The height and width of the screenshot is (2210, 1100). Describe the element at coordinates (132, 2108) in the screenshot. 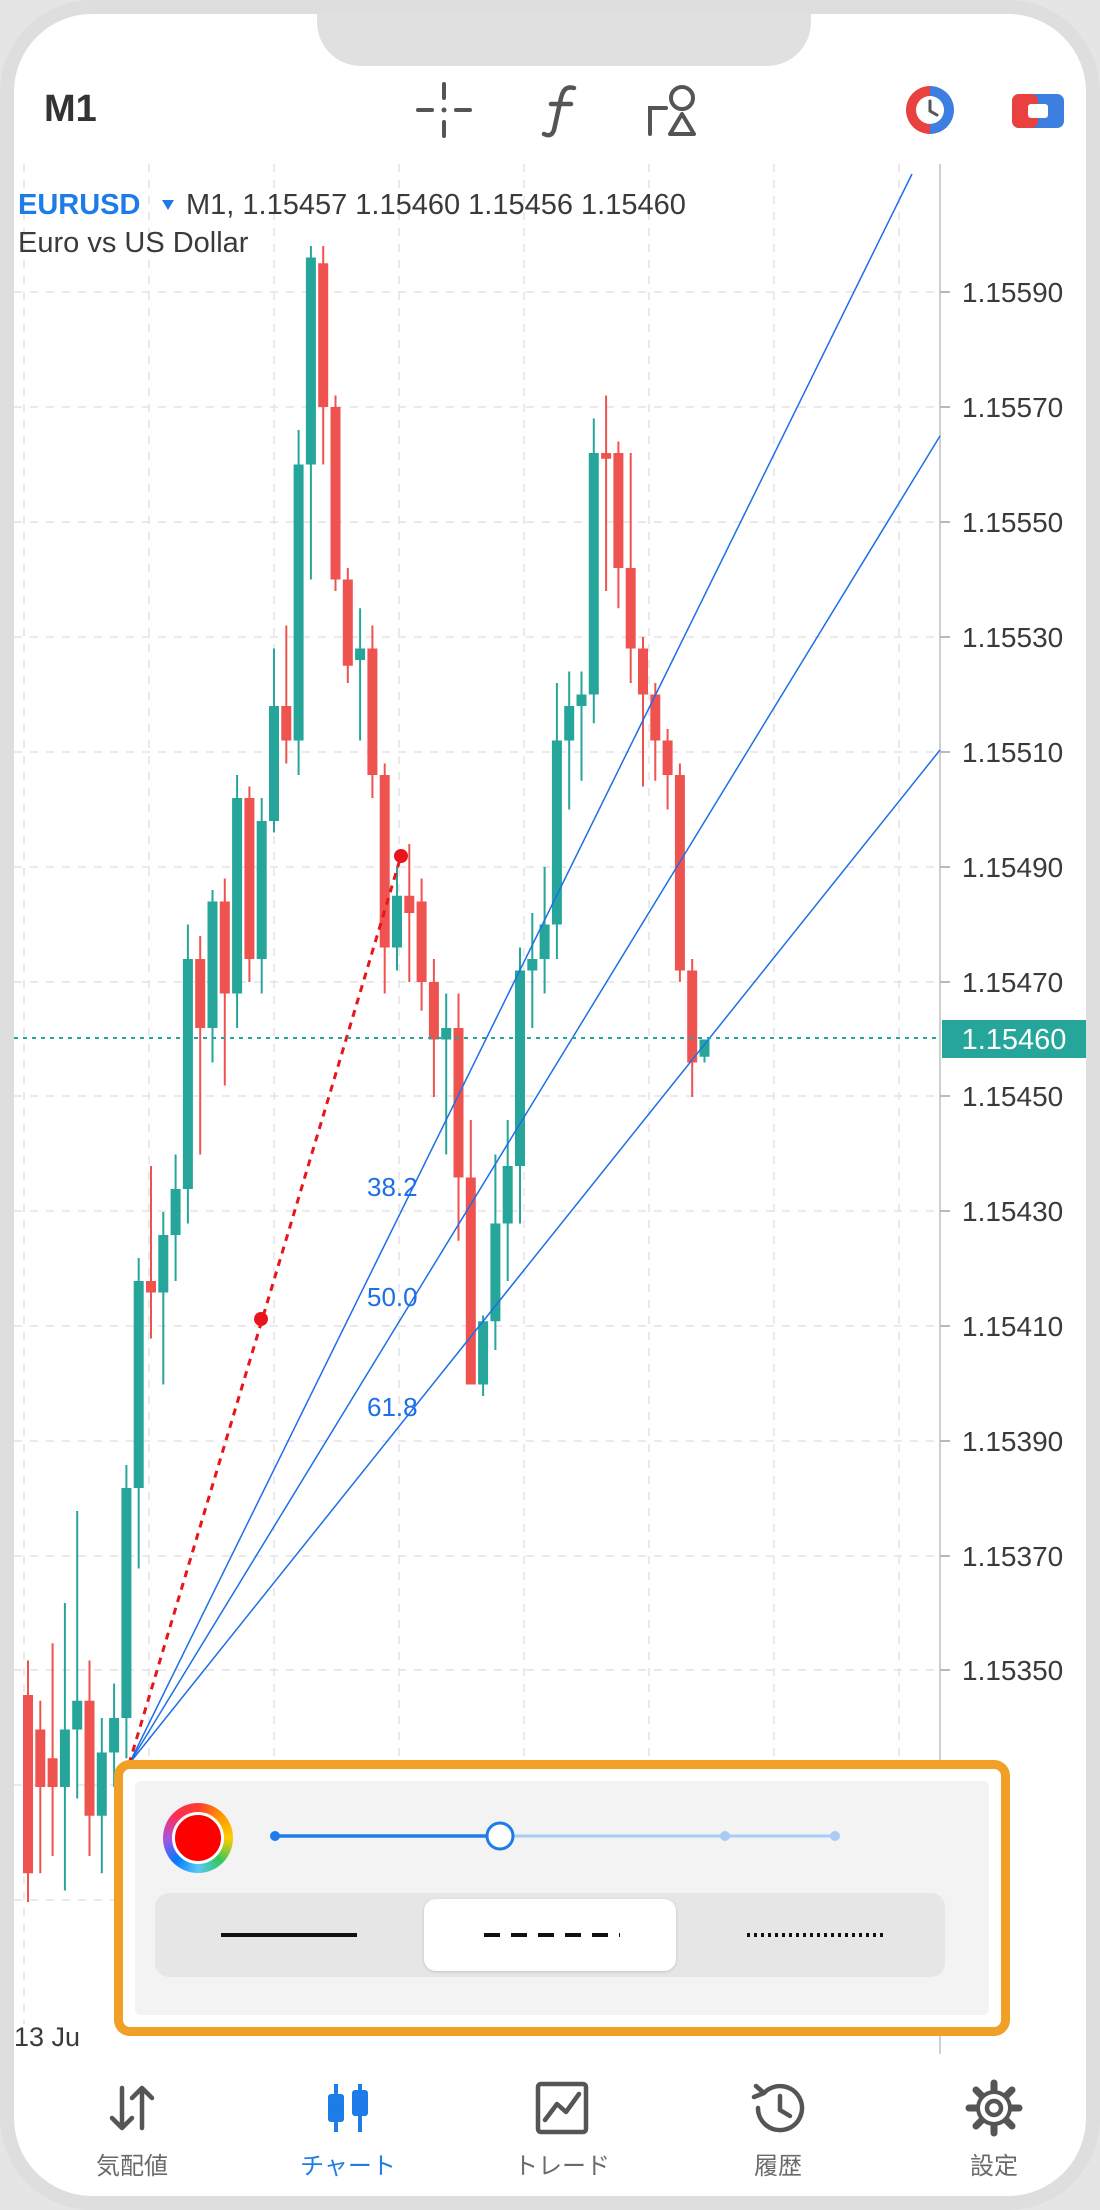

I see `quotes-icon` at that location.